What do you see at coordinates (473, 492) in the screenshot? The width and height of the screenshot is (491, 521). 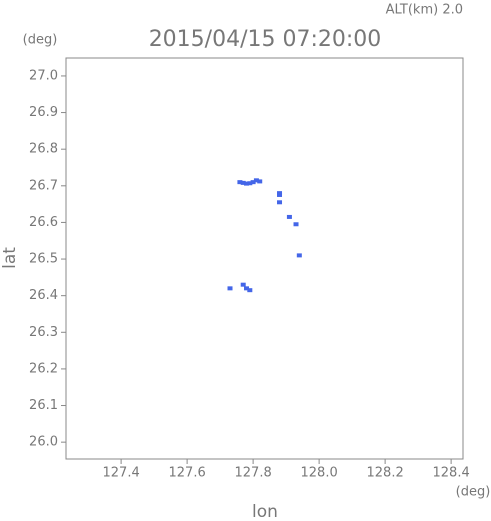 I see `x-unit: (deg)` at bounding box center [473, 492].